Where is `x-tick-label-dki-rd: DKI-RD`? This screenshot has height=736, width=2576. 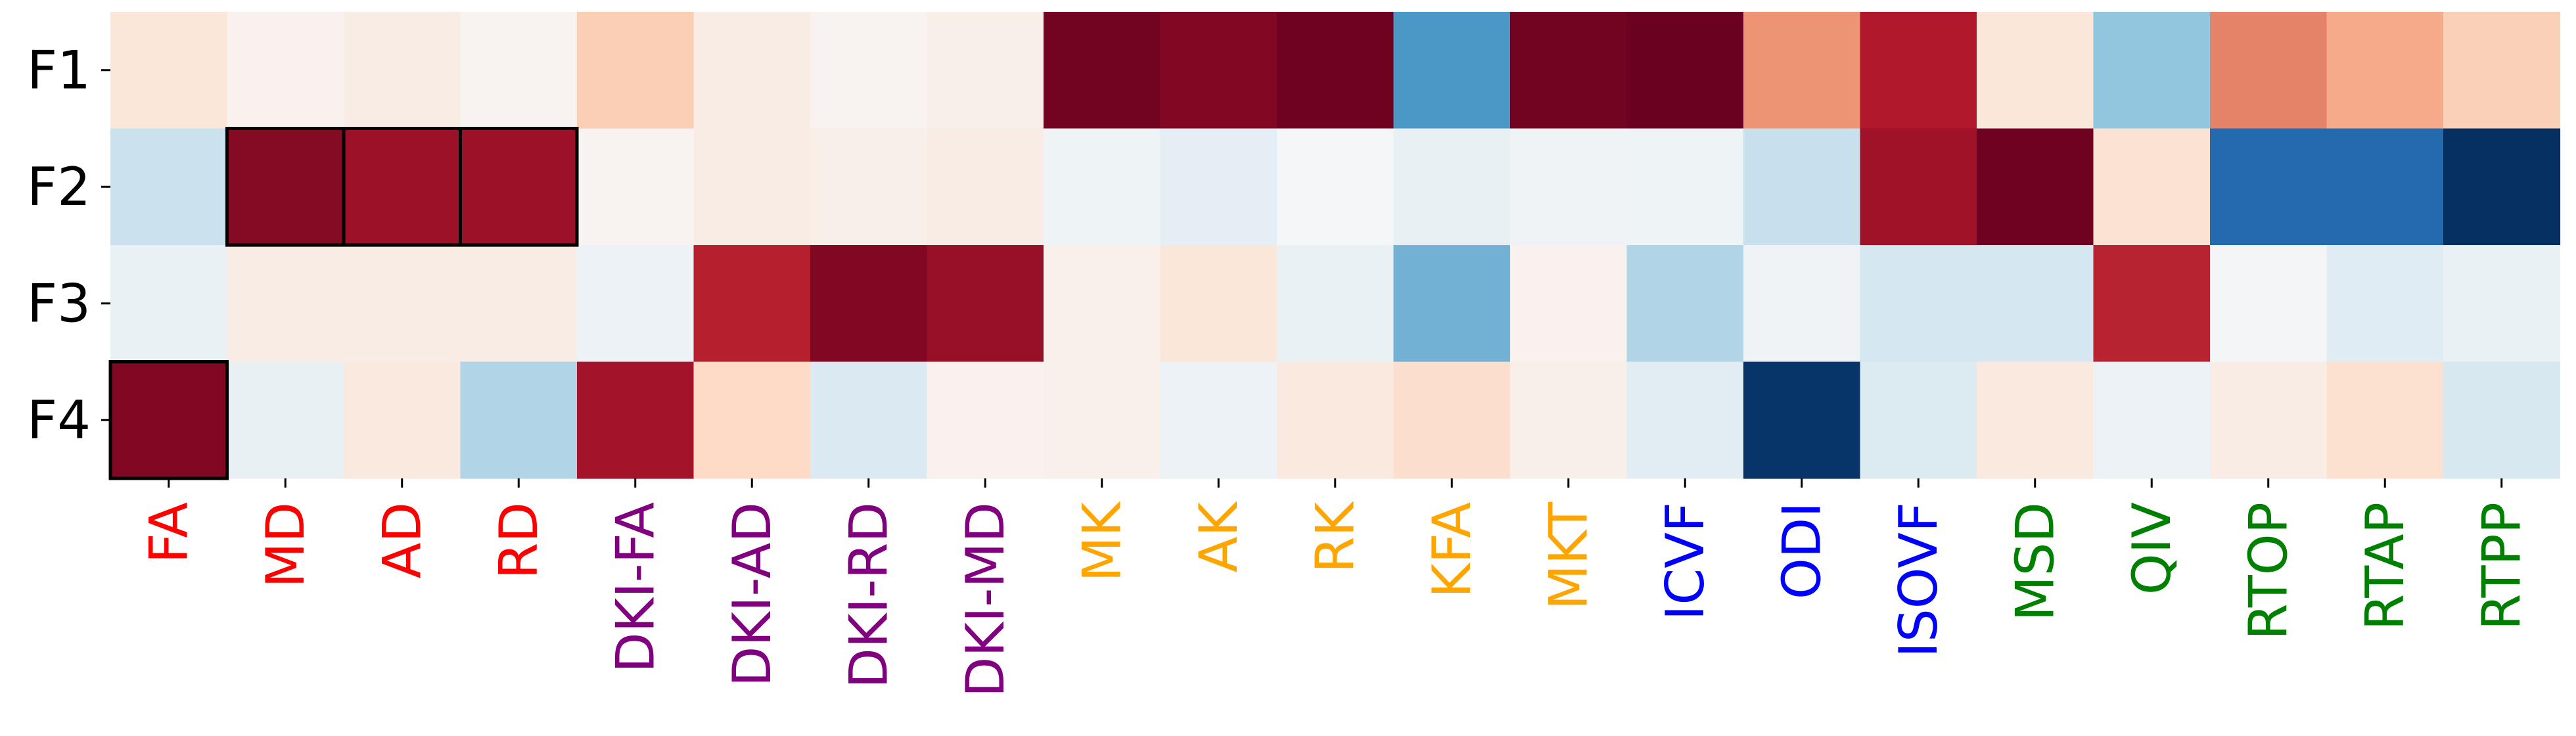
x-tick-label-dki-rd: DKI-RD is located at coordinates (868, 595).